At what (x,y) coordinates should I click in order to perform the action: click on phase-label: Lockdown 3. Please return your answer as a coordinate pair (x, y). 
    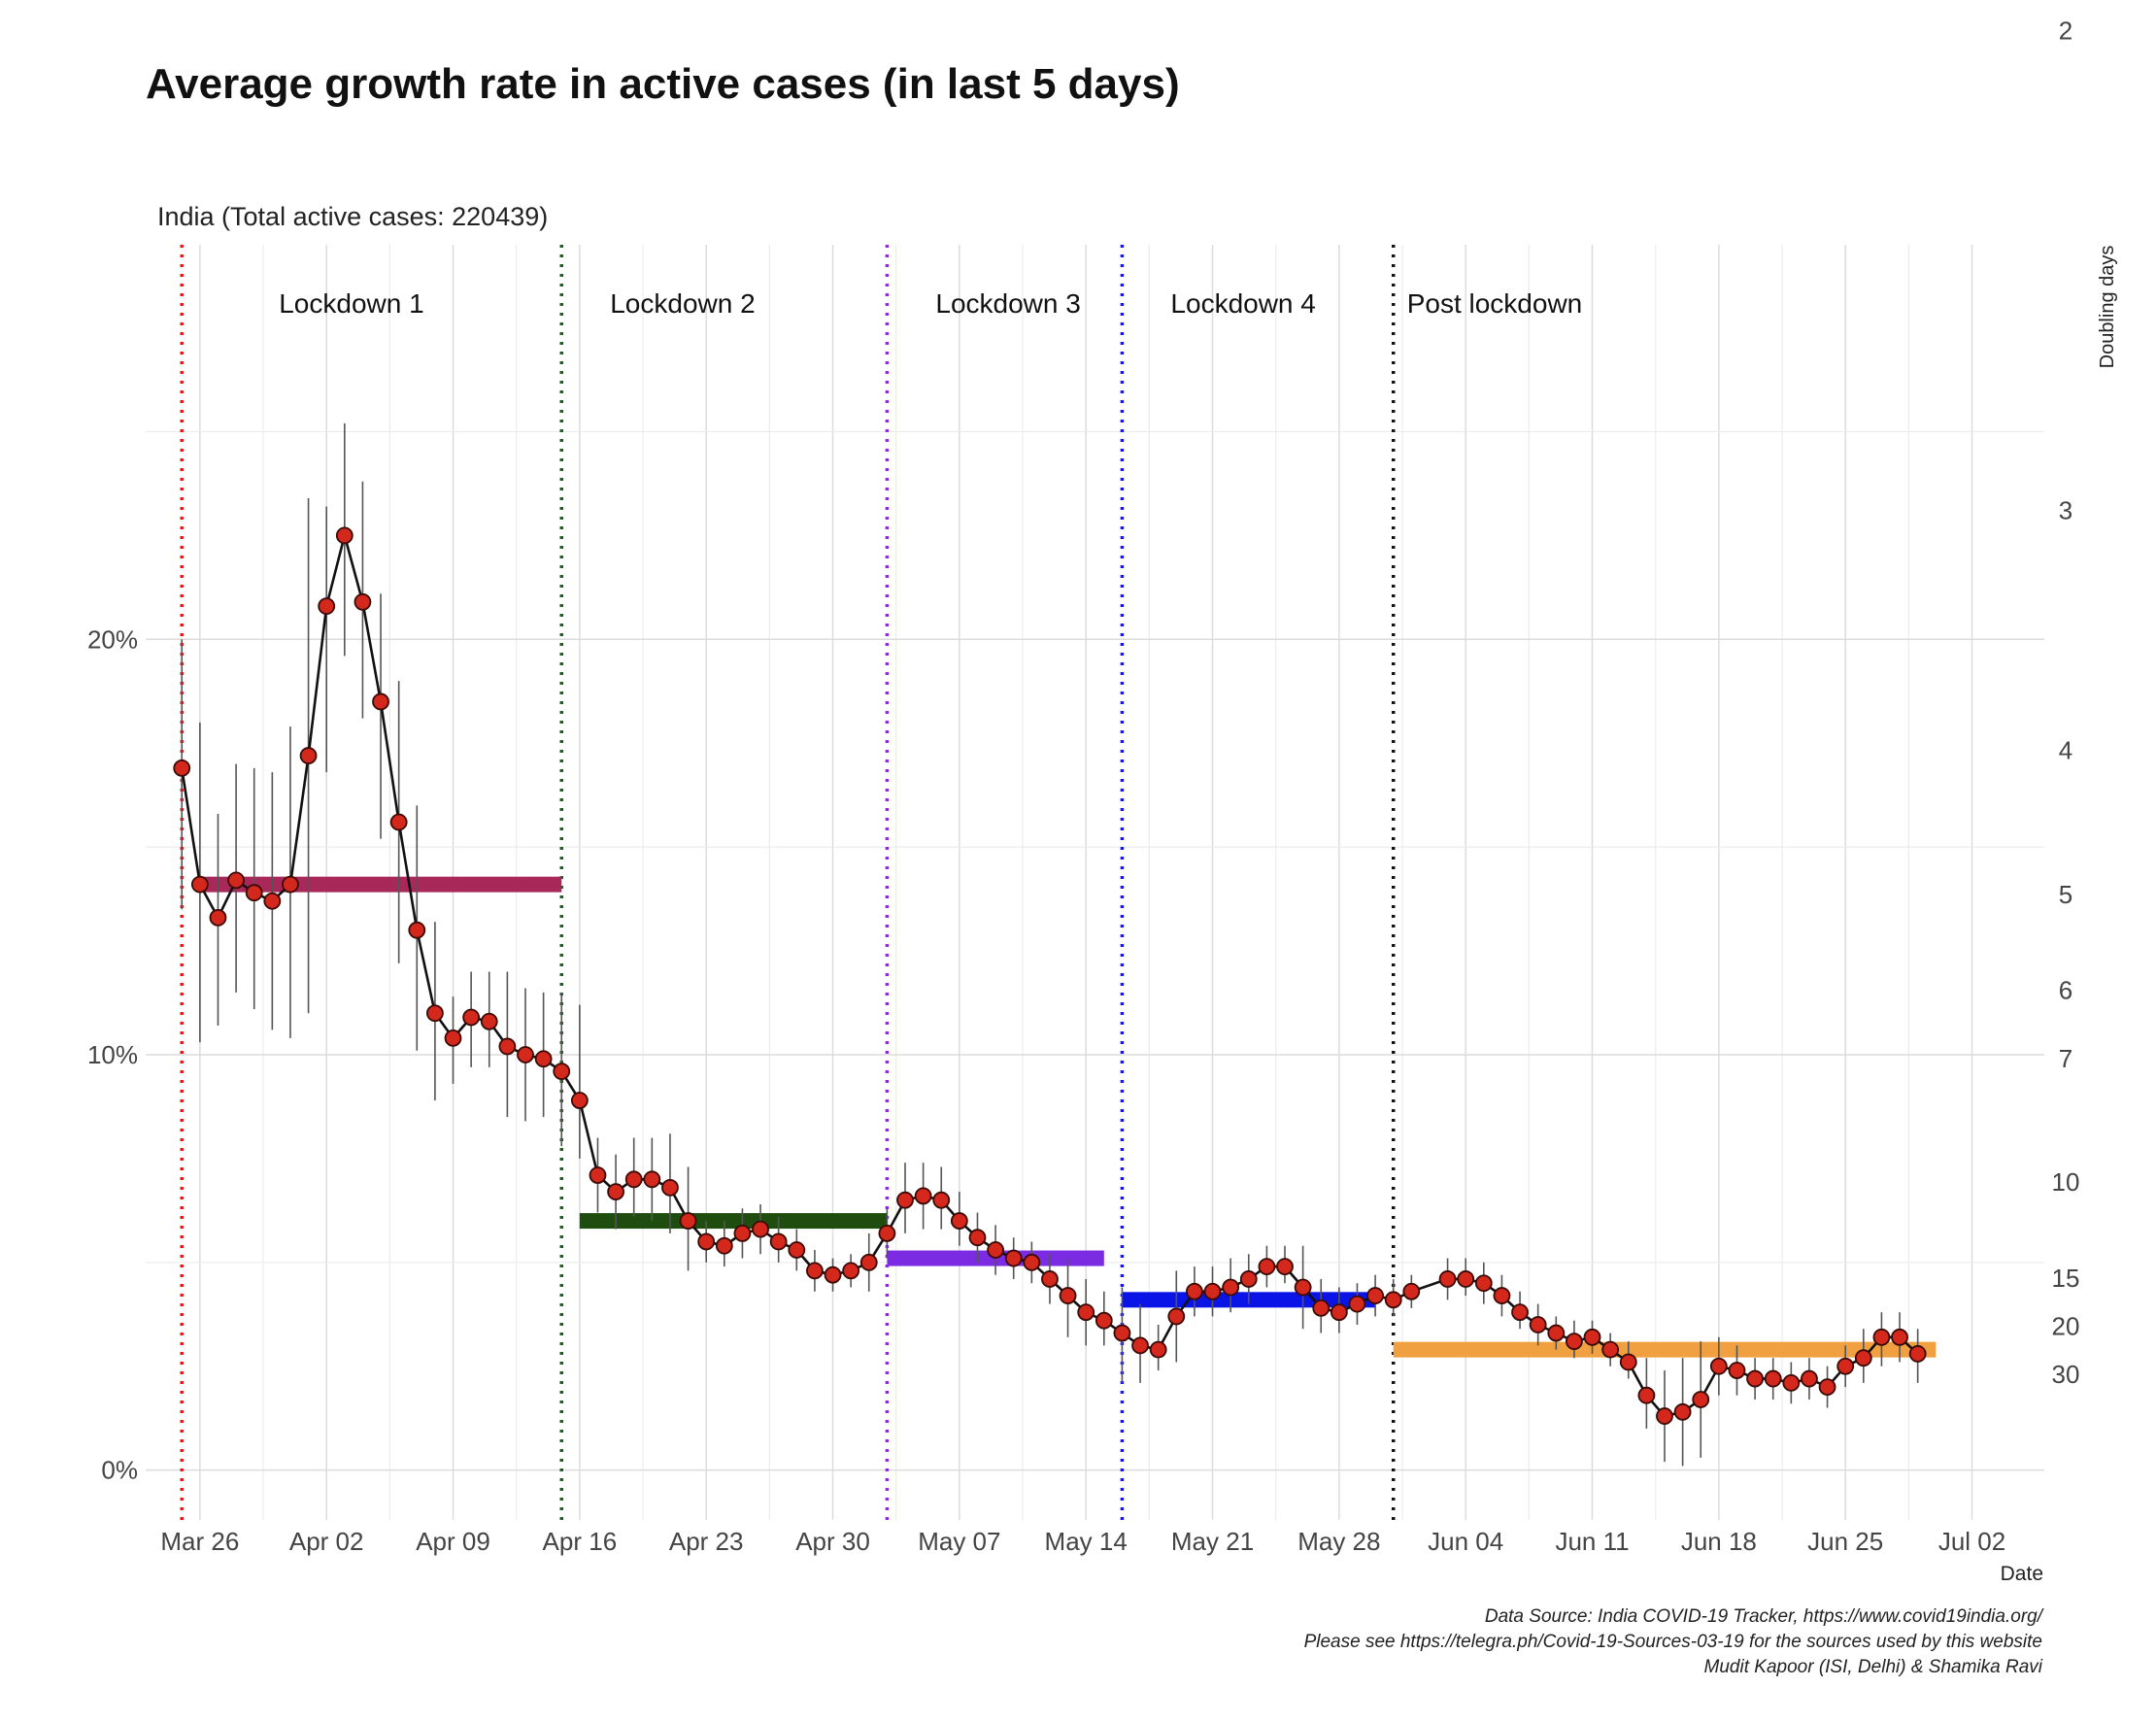
    Looking at the image, I should click on (1008, 303).